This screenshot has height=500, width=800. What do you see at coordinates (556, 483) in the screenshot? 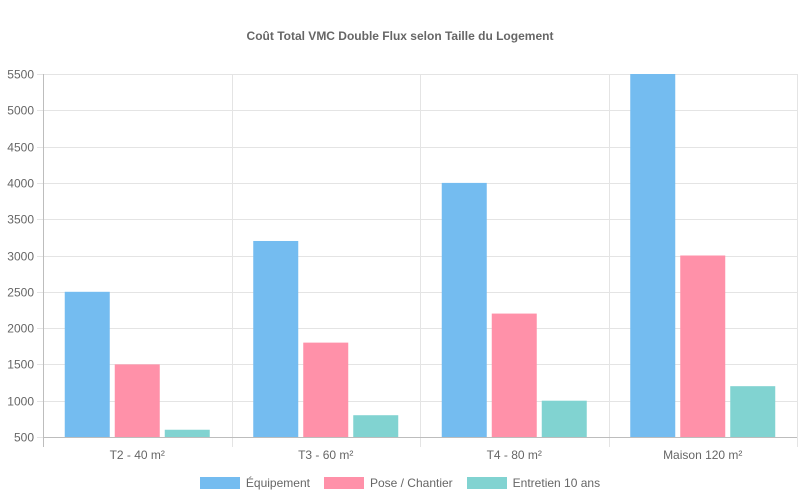
I see `legend-label: Entretien 10 ans` at bounding box center [556, 483].